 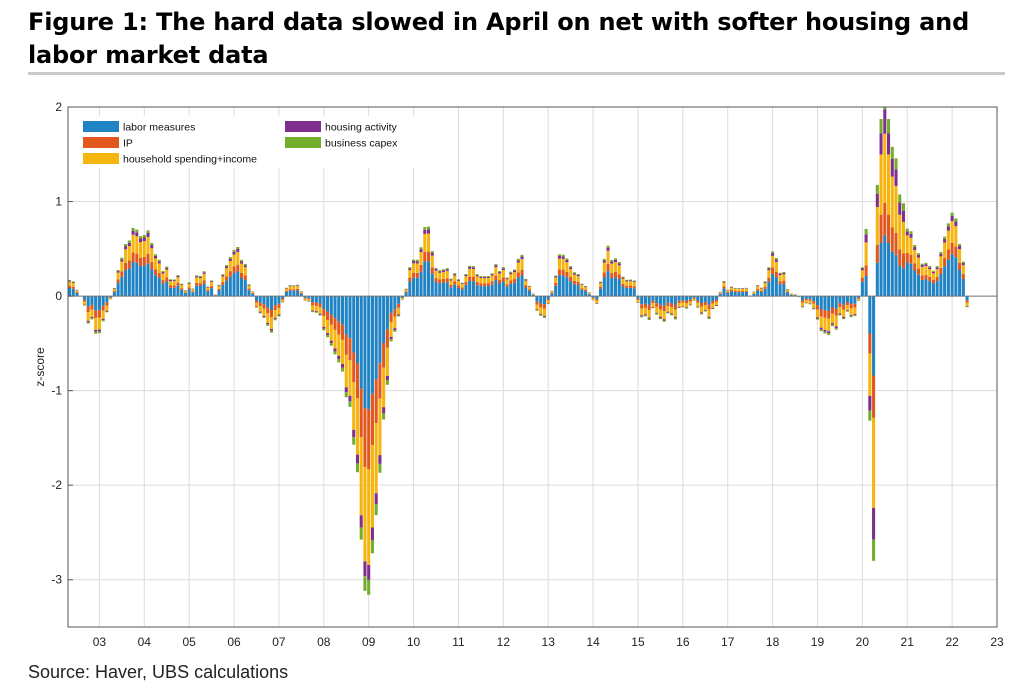 I want to click on x-tick-label: 16, so click(x=683, y=642).